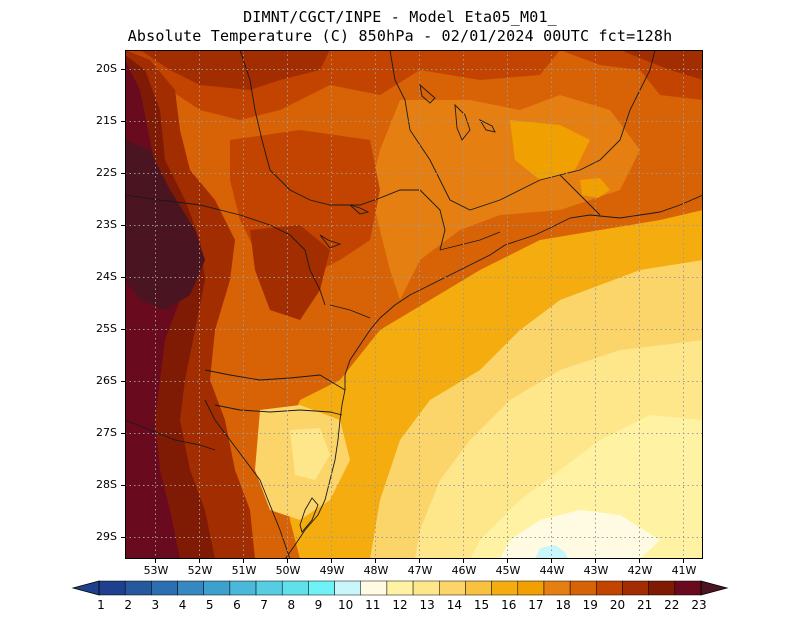  I want to click on country-border, so click(170, 435).